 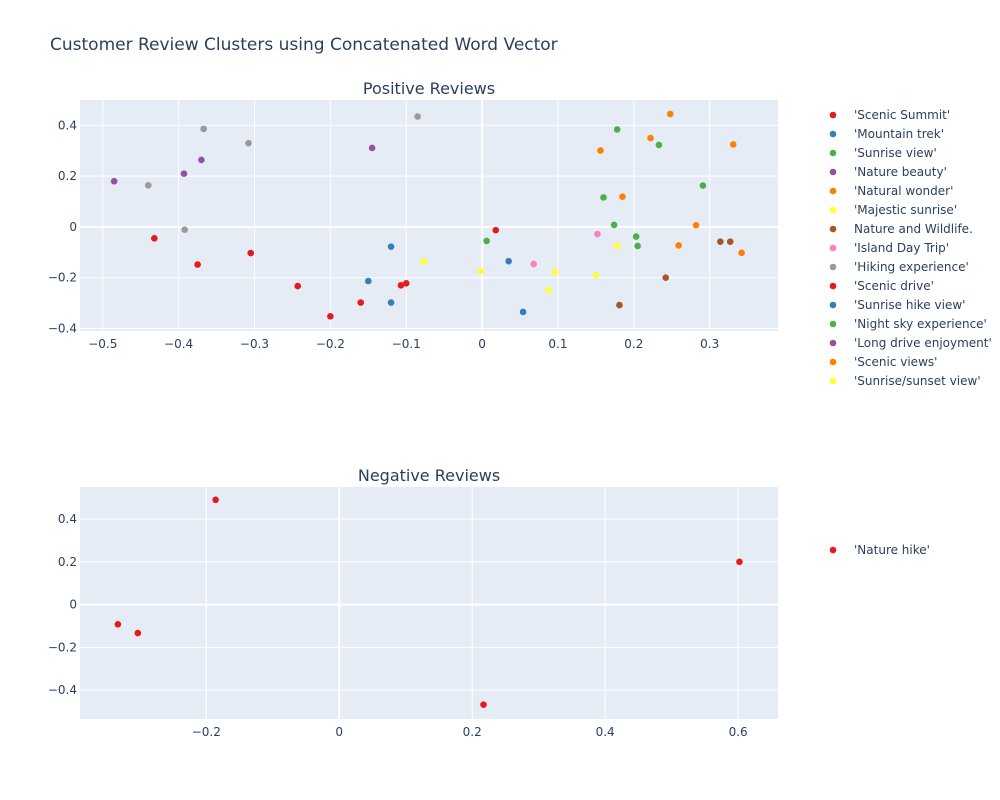 I want to click on positive-legend-item: Nature and Wildlife., so click(x=901, y=229).